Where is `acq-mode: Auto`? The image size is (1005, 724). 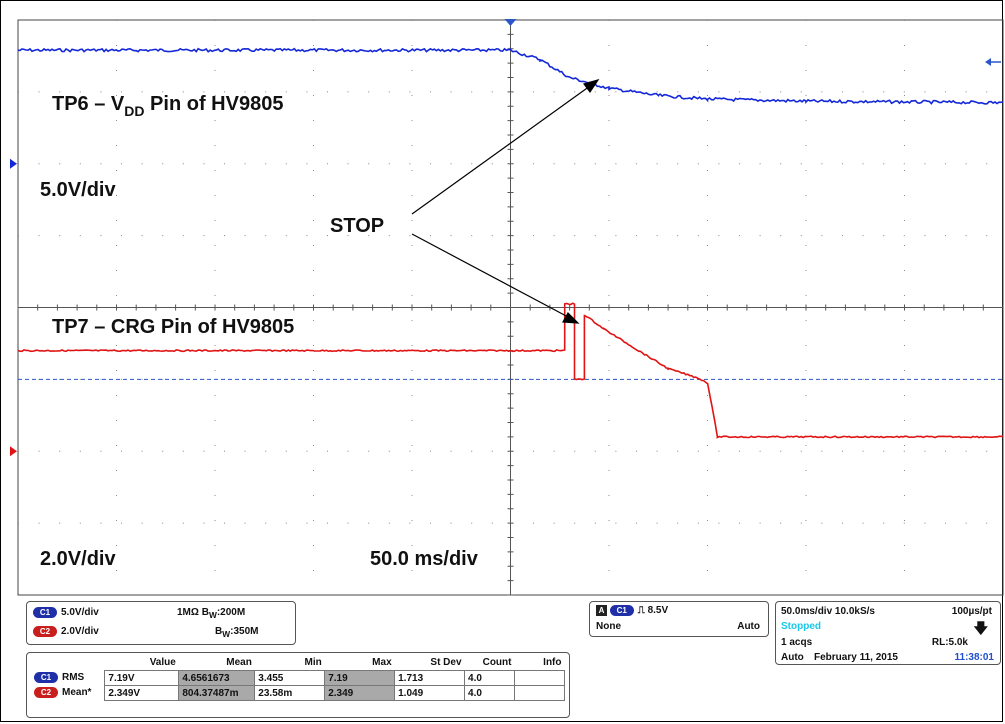 acq-mode: Auto is located at coordinates (792, 657).